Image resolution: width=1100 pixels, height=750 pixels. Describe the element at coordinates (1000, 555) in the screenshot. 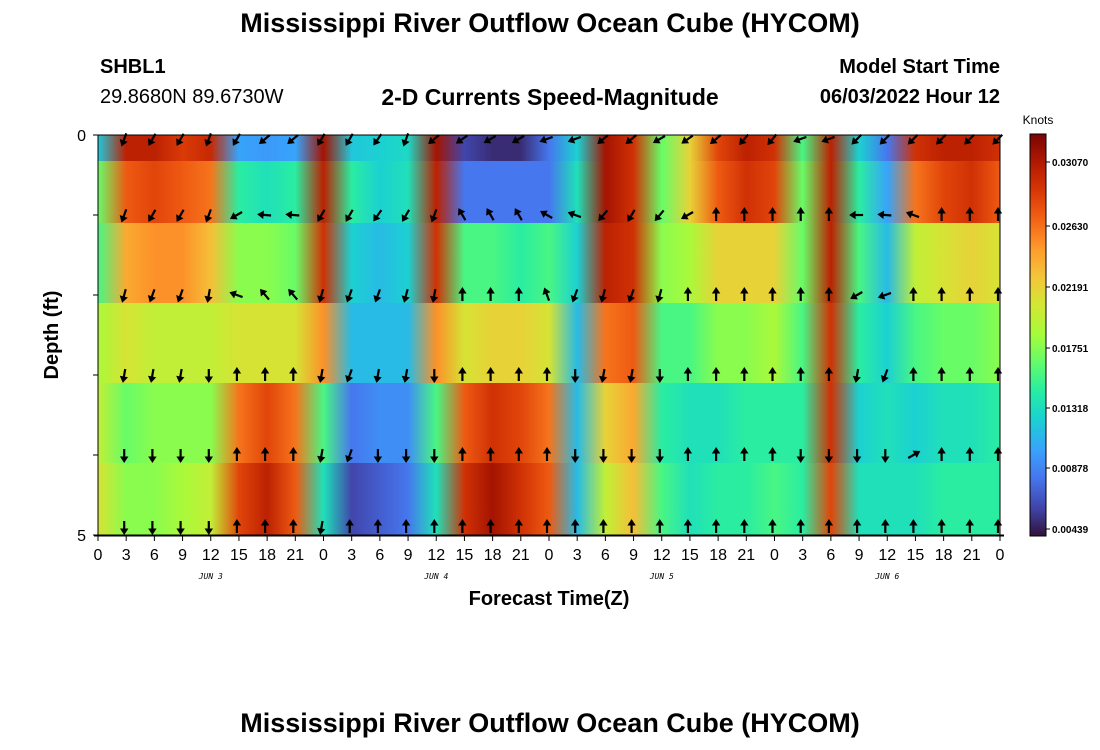

I see `x-tick-label: 0` at that location.